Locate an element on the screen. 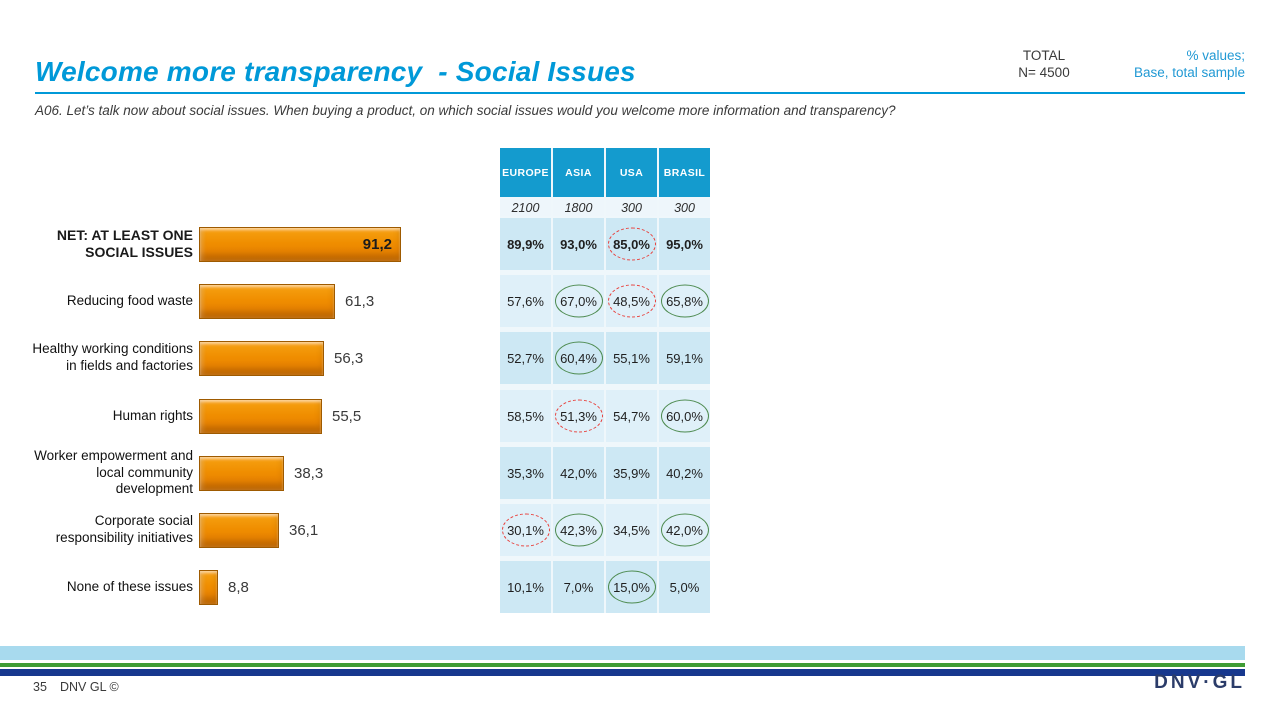  table-base-row: 2100 1800 300 300 is located at coordinates (638, 207).